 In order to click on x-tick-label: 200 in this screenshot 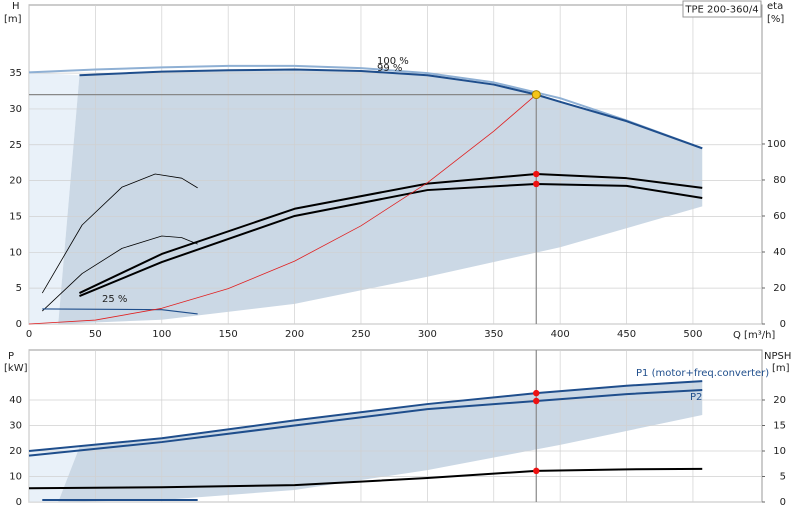, I will do `click(294, 334)`.